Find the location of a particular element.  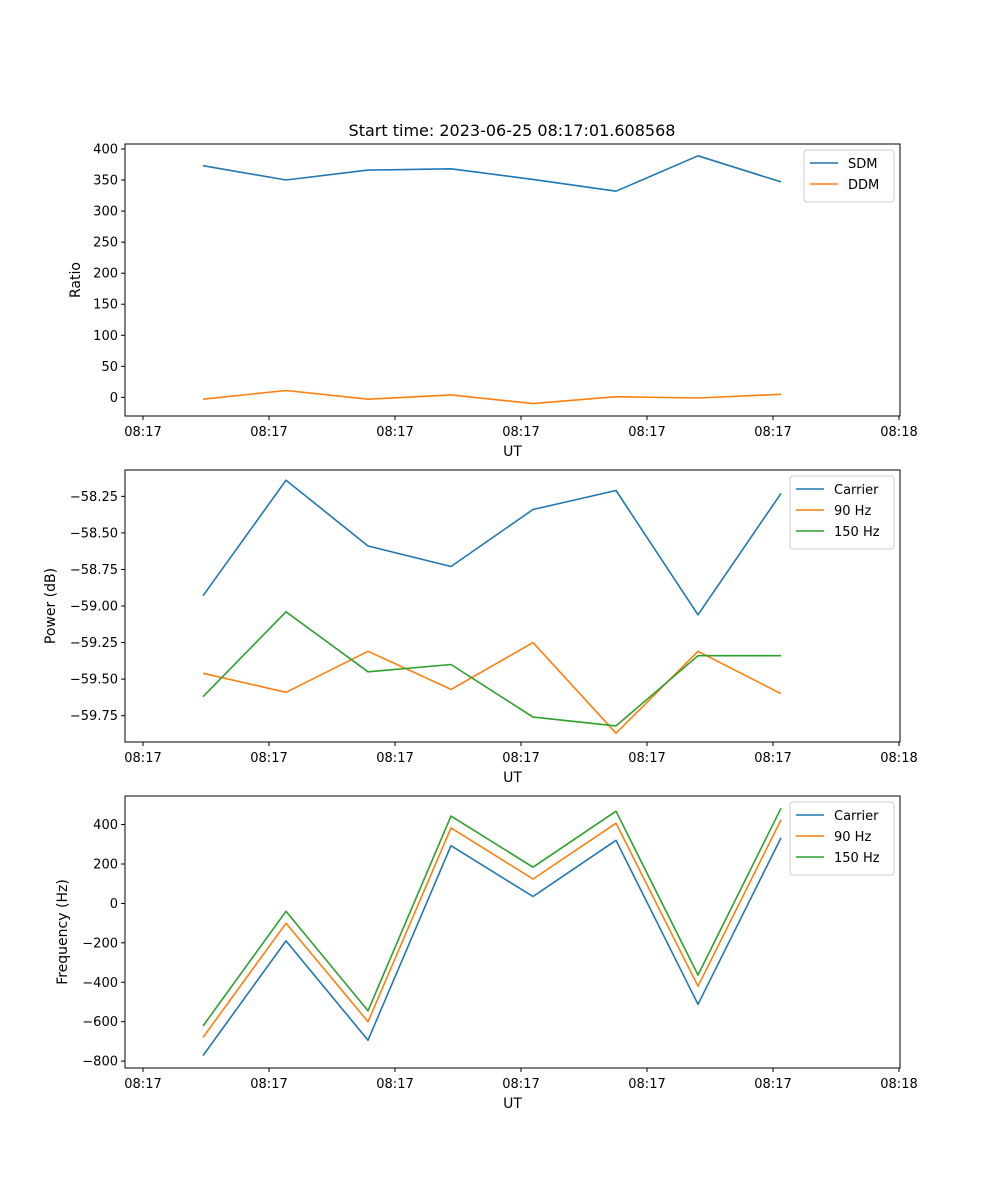

y-tick-label: 250 is located at coordinates (105, 243).